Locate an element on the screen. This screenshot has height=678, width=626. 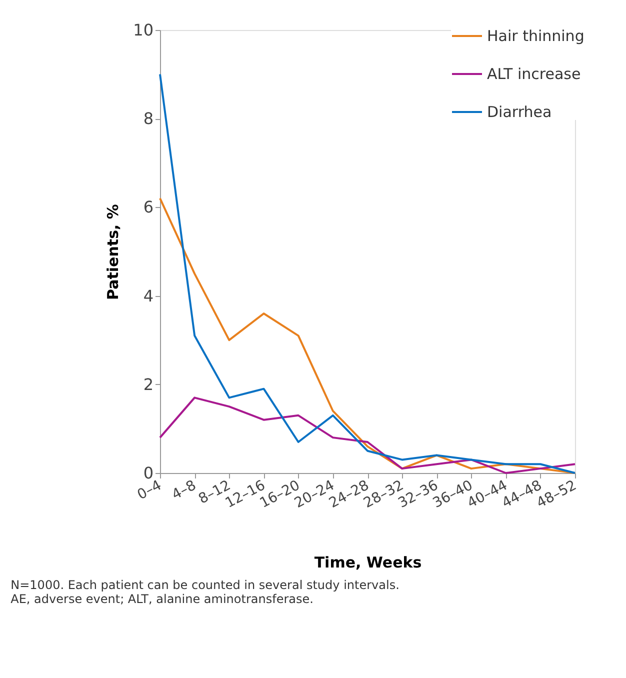
x-axis-title: Time, Weeks is located at coordinates (368, 563).